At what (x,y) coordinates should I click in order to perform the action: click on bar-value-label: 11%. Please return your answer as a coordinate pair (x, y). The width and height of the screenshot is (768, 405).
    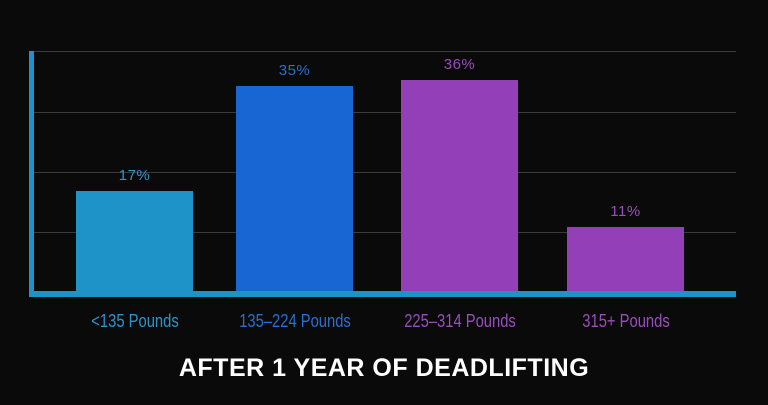
    Looking at the image, I should click on (625, 211).